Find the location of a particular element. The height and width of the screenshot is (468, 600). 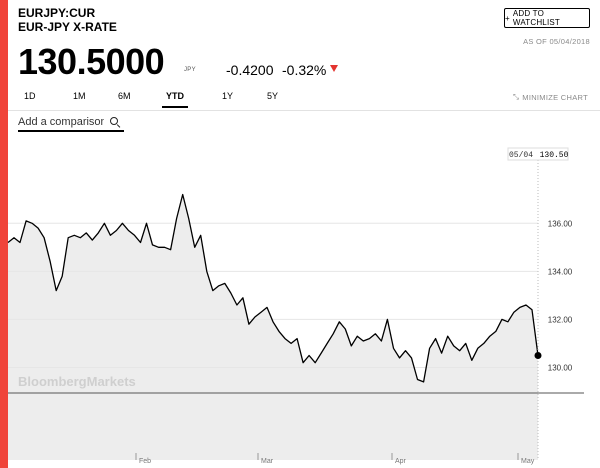

range-1m: 1M is located at coordinates (79, 96).